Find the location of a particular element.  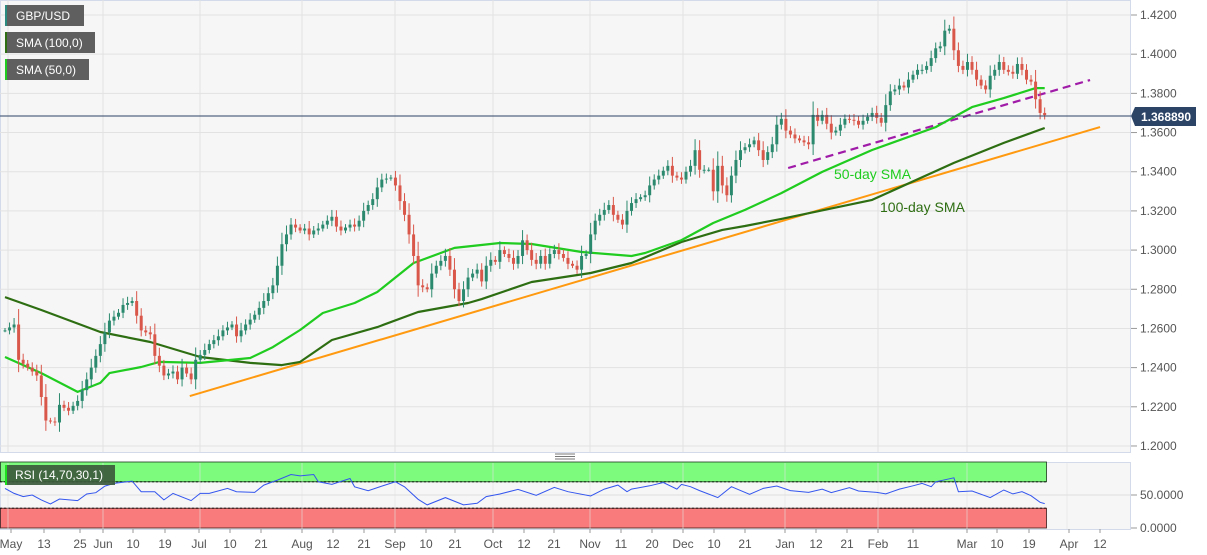

legend-symbol-label: GBP/USD is located at coordinates (43, 16).